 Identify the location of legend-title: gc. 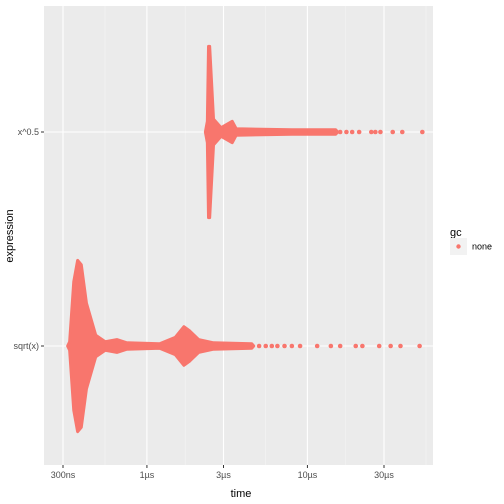
(456, 233).